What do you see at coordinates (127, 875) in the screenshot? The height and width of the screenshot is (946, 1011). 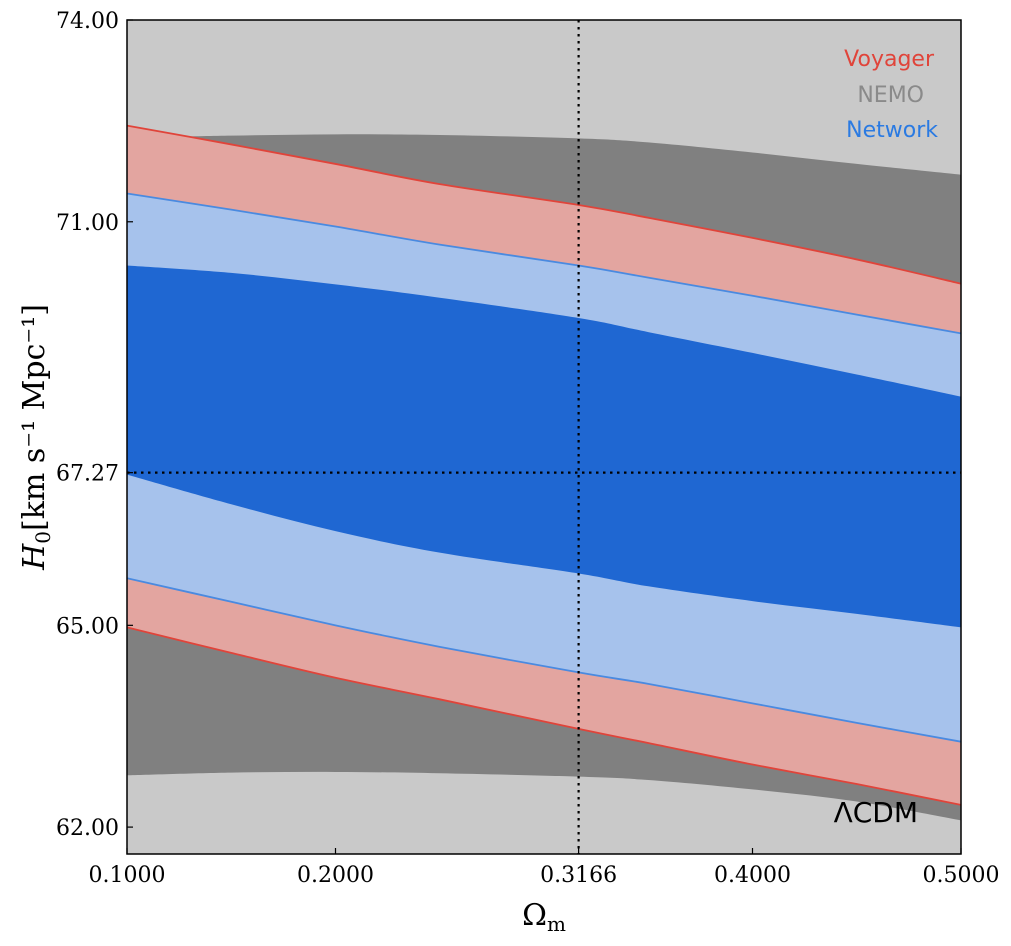 I see `x-tick-label: 0.1000` at bounding box center [127, 875].